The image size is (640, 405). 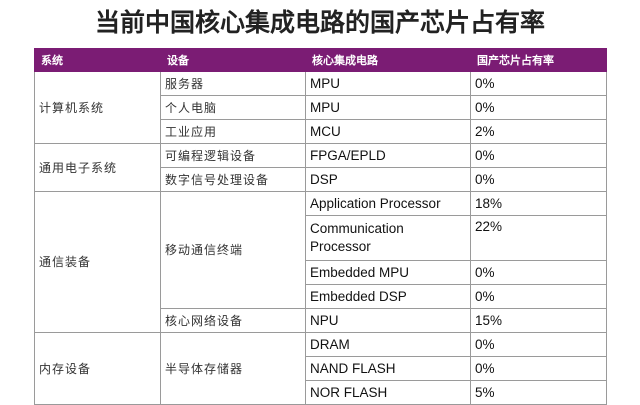 I want to click on chip-cell: Communication Processor, so click(x=388, y=238).